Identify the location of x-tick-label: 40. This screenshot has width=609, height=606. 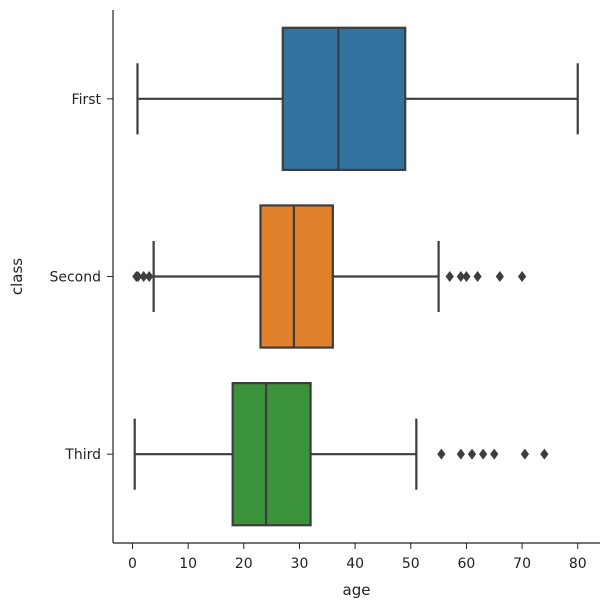
(355, 564).